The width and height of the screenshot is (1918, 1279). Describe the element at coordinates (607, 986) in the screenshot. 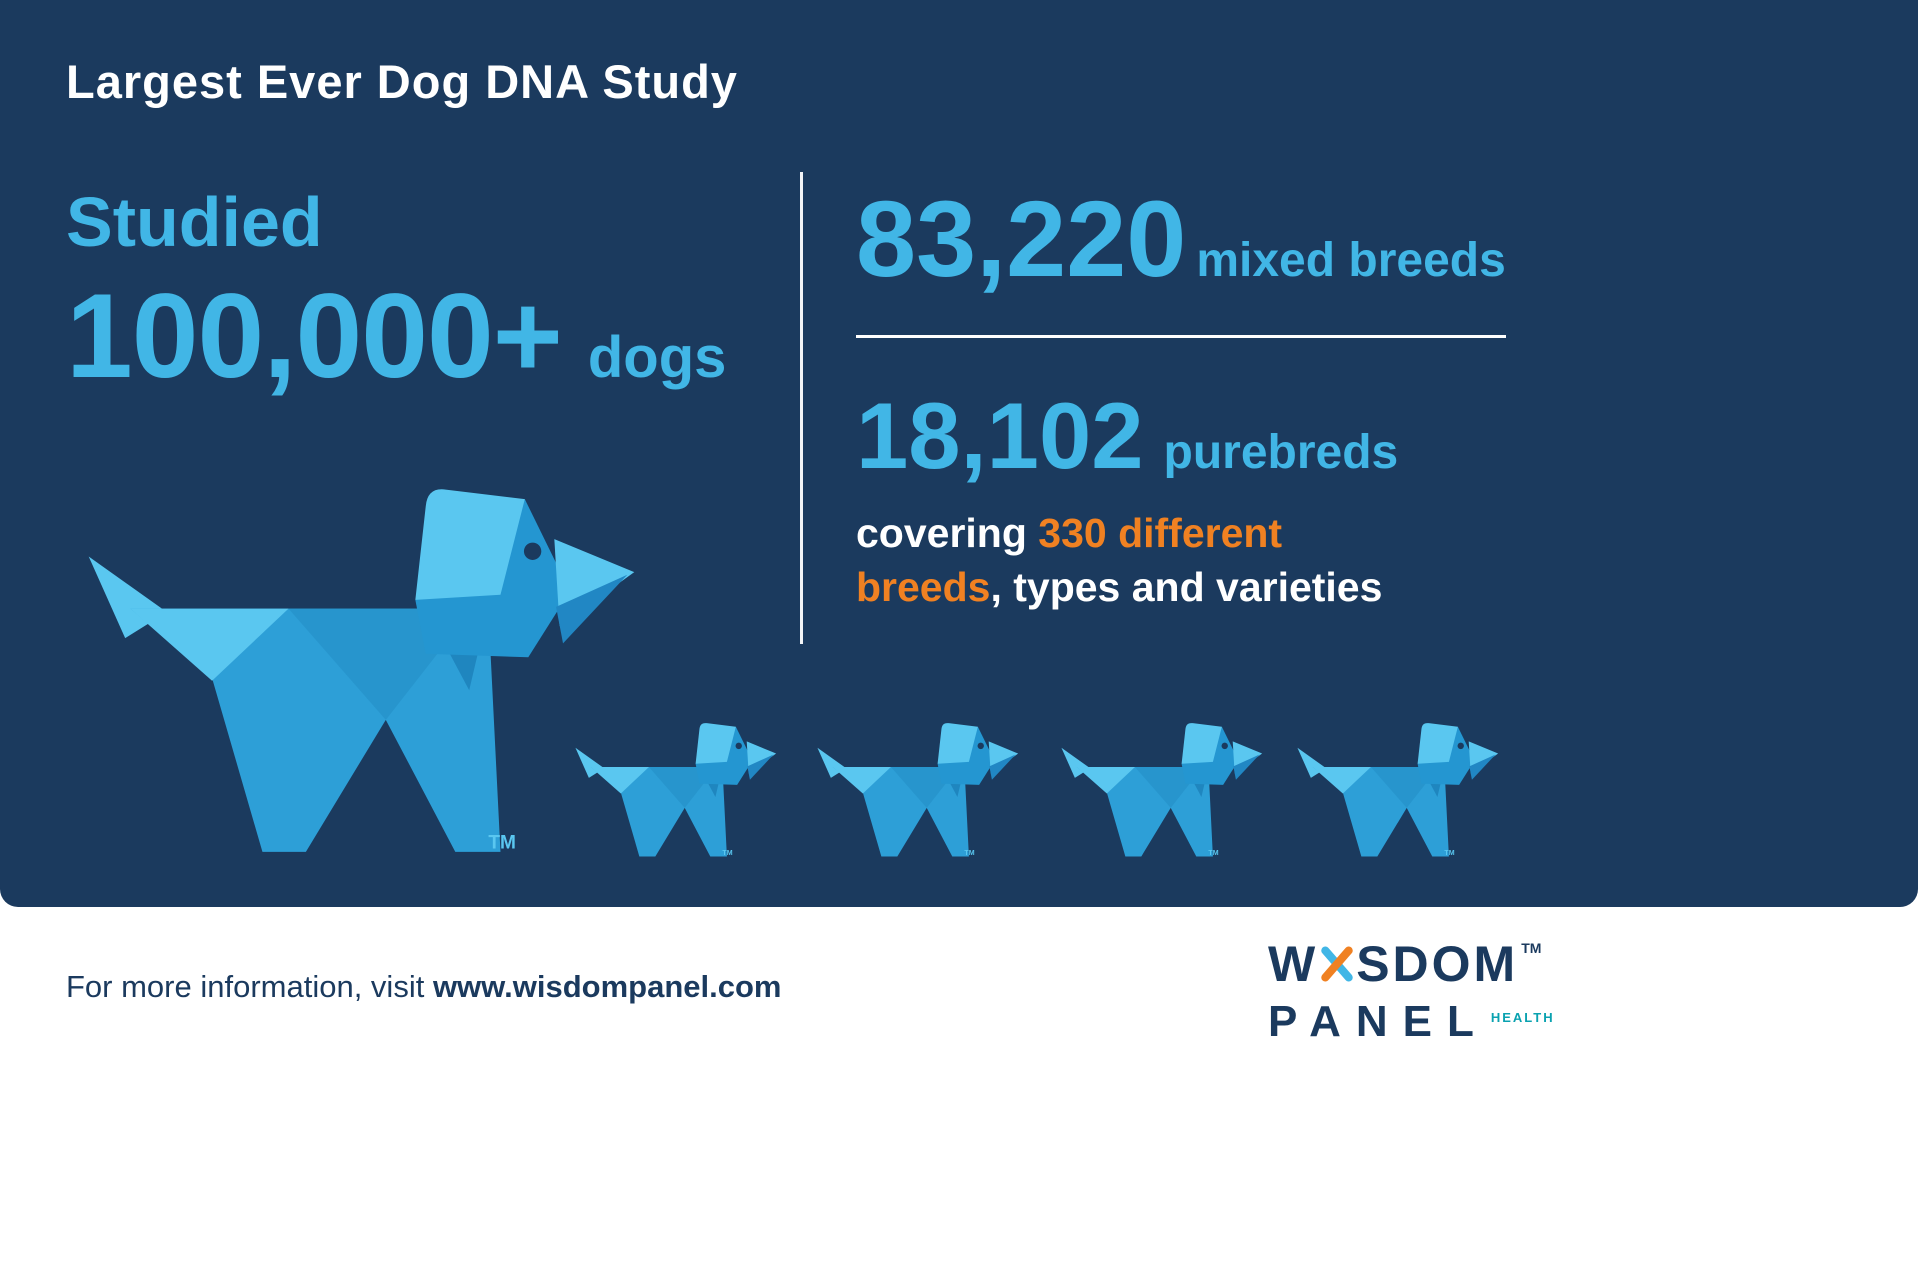

I see `footer-url: www.wisdompanel.com` at that location.